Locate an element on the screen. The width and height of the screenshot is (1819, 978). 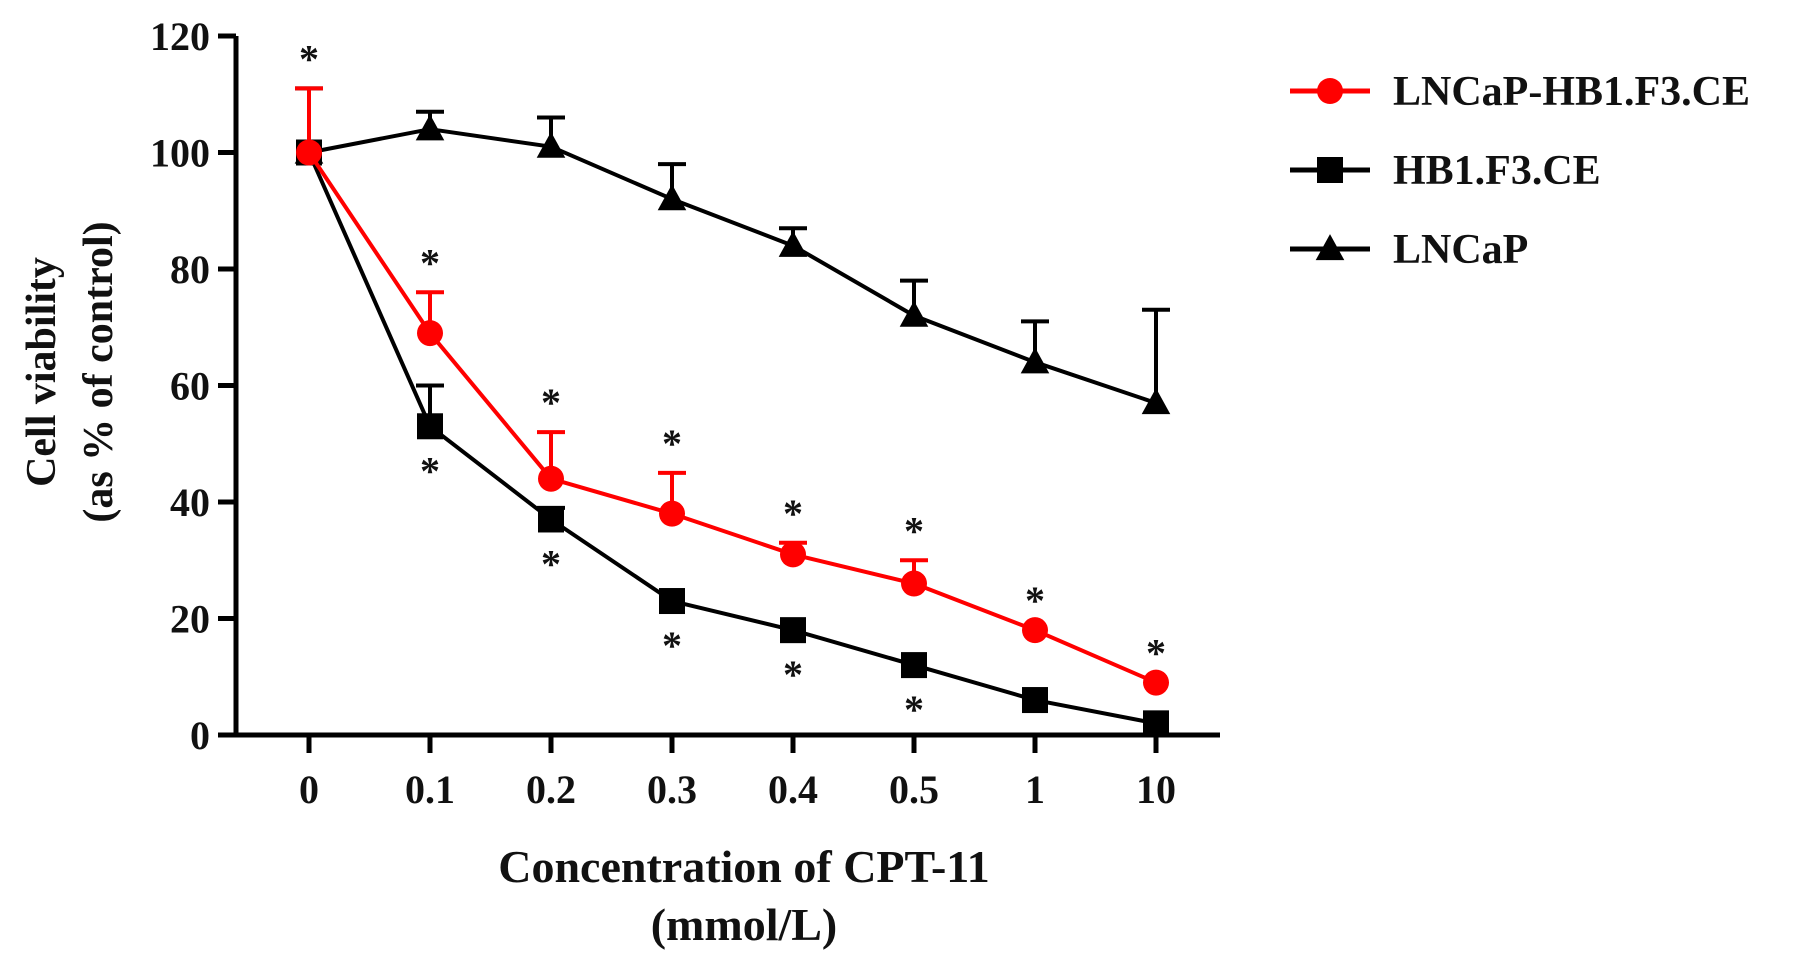
legend-item: HB1.F3.CE is located at coordinates (1445, 171).